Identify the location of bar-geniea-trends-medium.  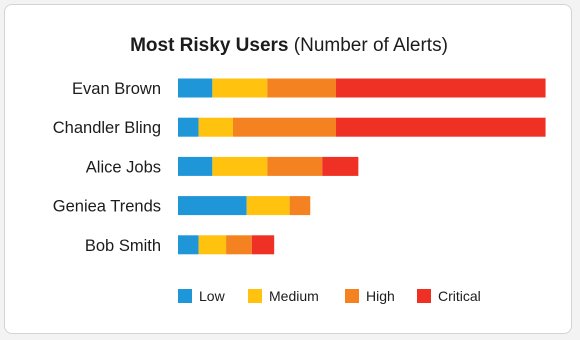
(268, 206).